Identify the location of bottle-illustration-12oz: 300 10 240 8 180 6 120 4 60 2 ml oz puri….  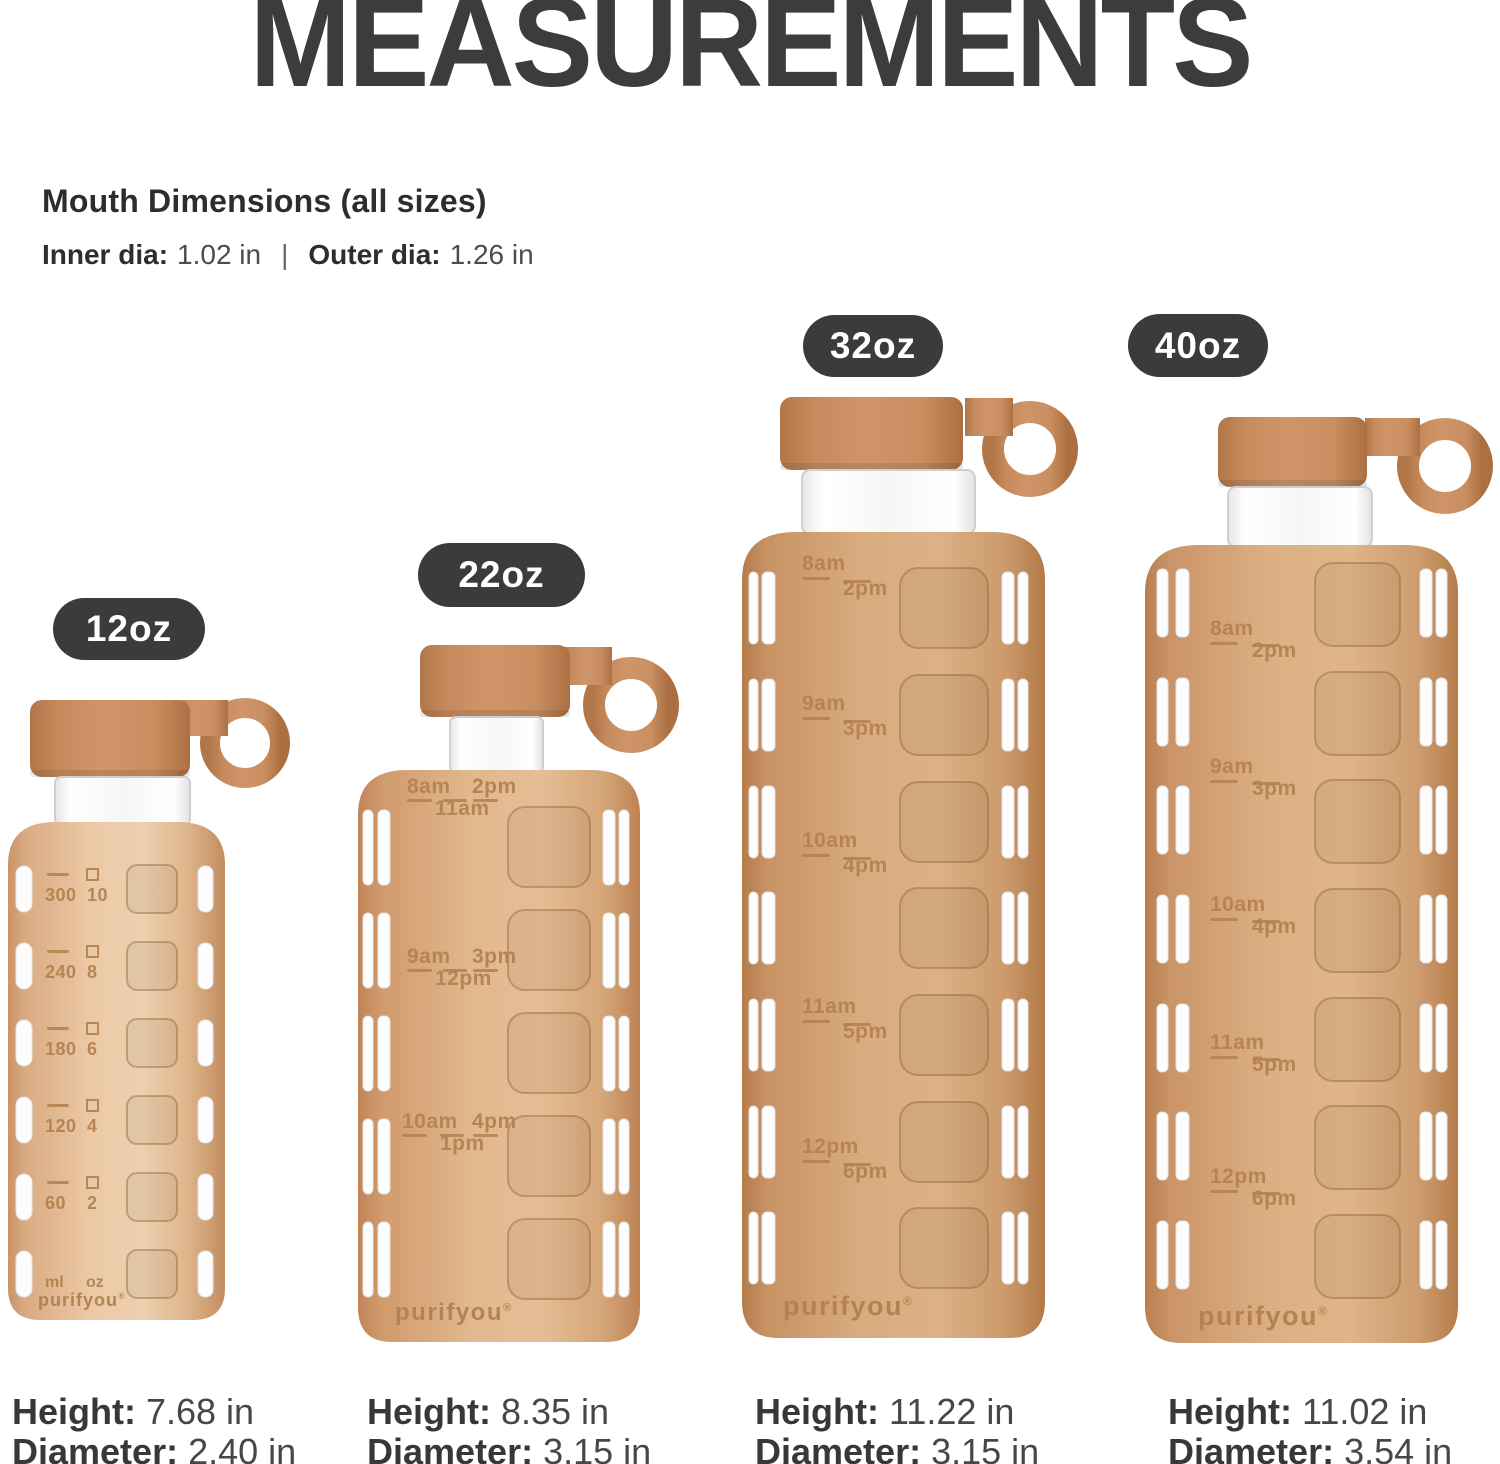
(149, 1009).